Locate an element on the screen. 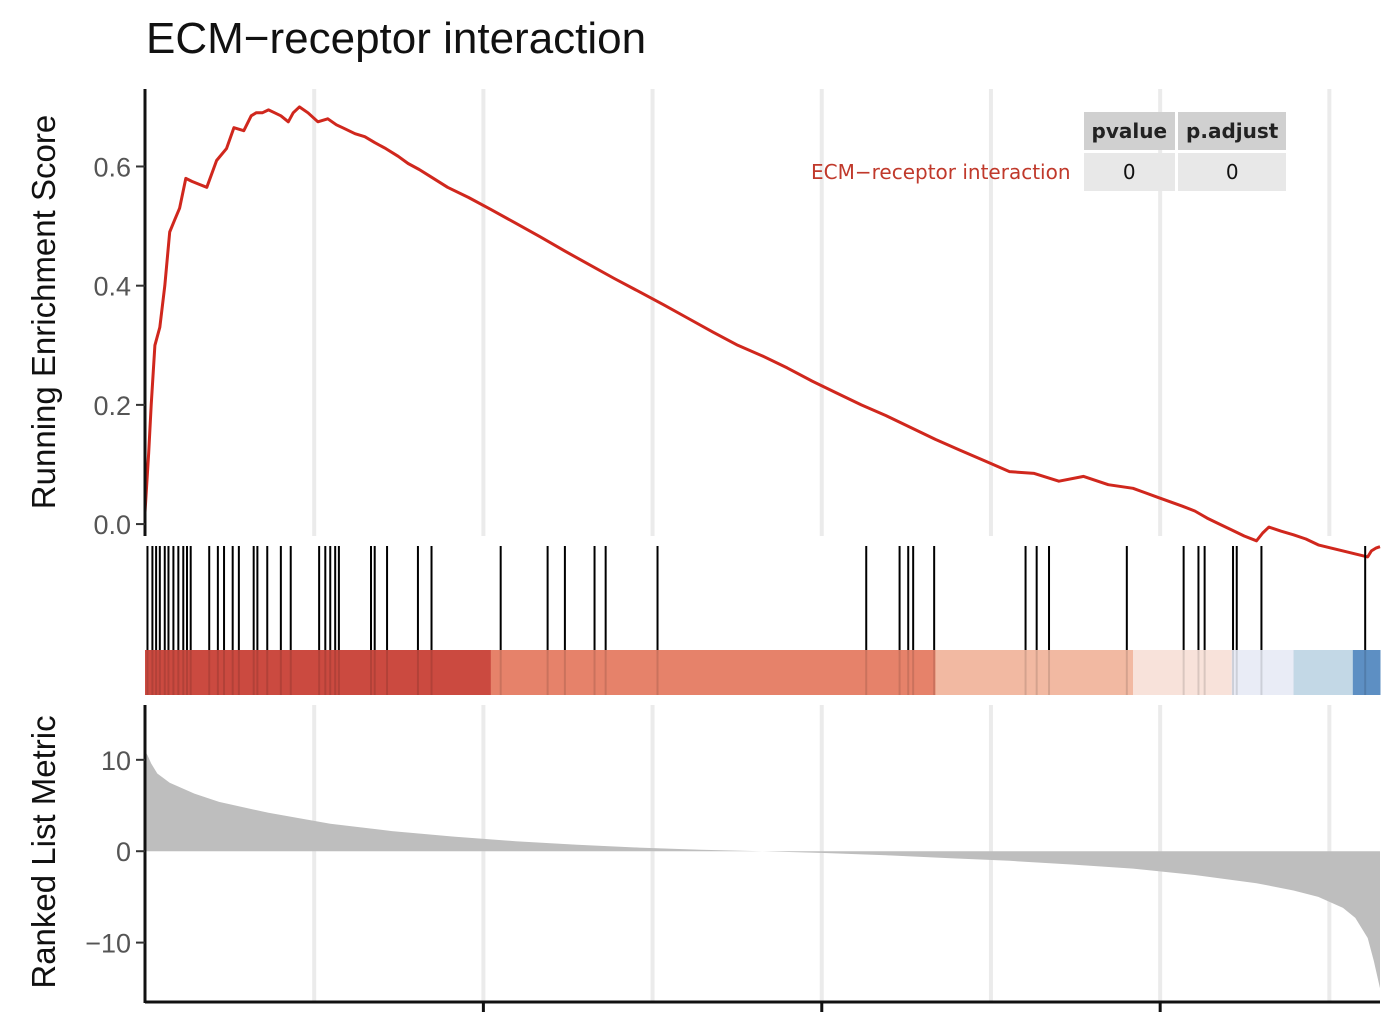  chart-title: ECM−receptor interaction is located at coordinates (396, 38).